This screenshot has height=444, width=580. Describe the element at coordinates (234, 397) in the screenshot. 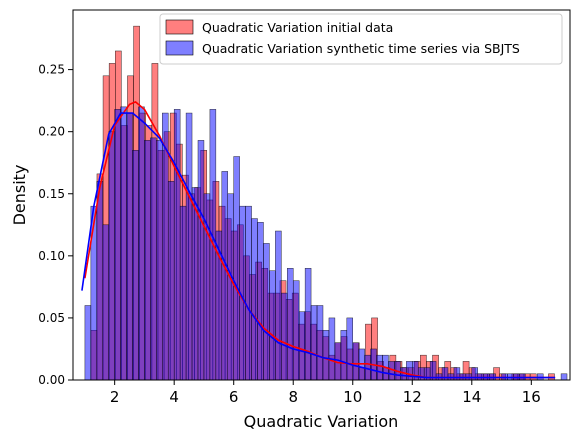

I see `x-tick-label: 6` at that location.